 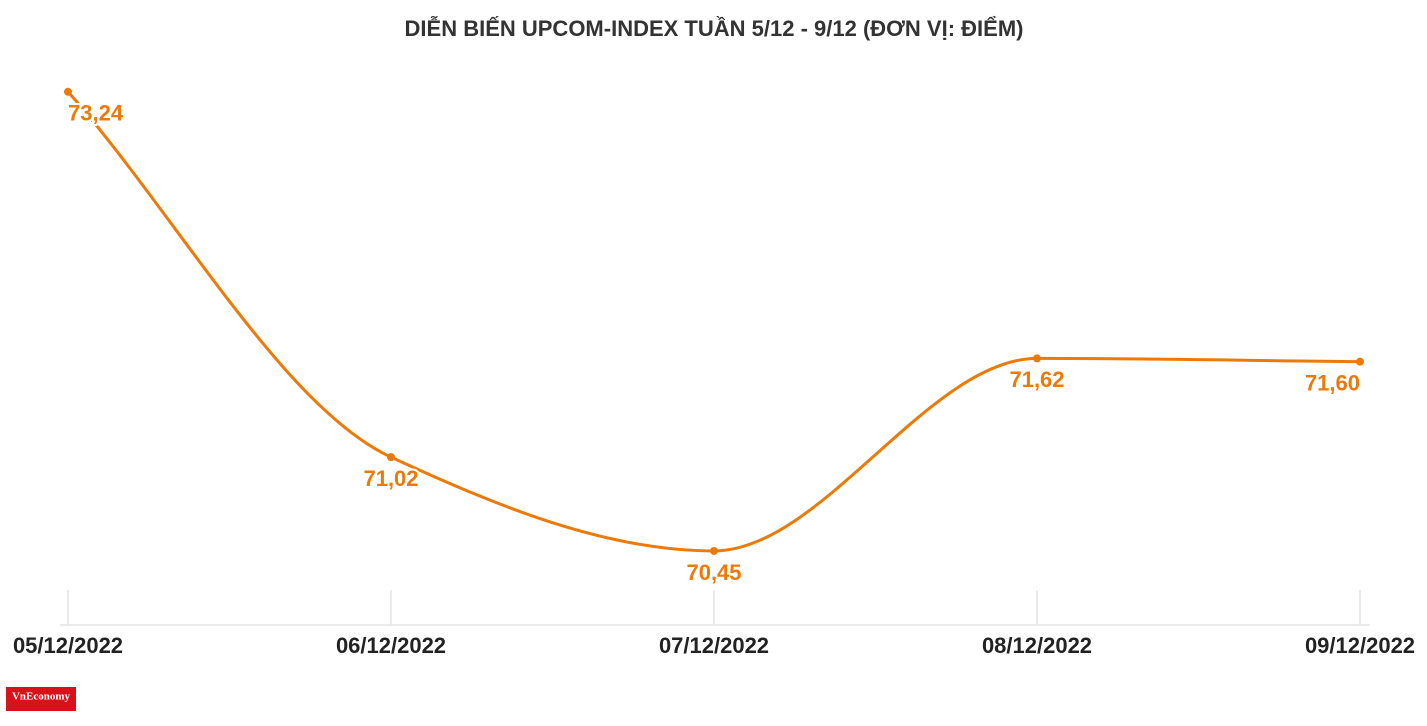 What do you see at coordinates (96, 113) in the screenshot?
I see `data-label: 73,24` at bounding box center [96, 113].